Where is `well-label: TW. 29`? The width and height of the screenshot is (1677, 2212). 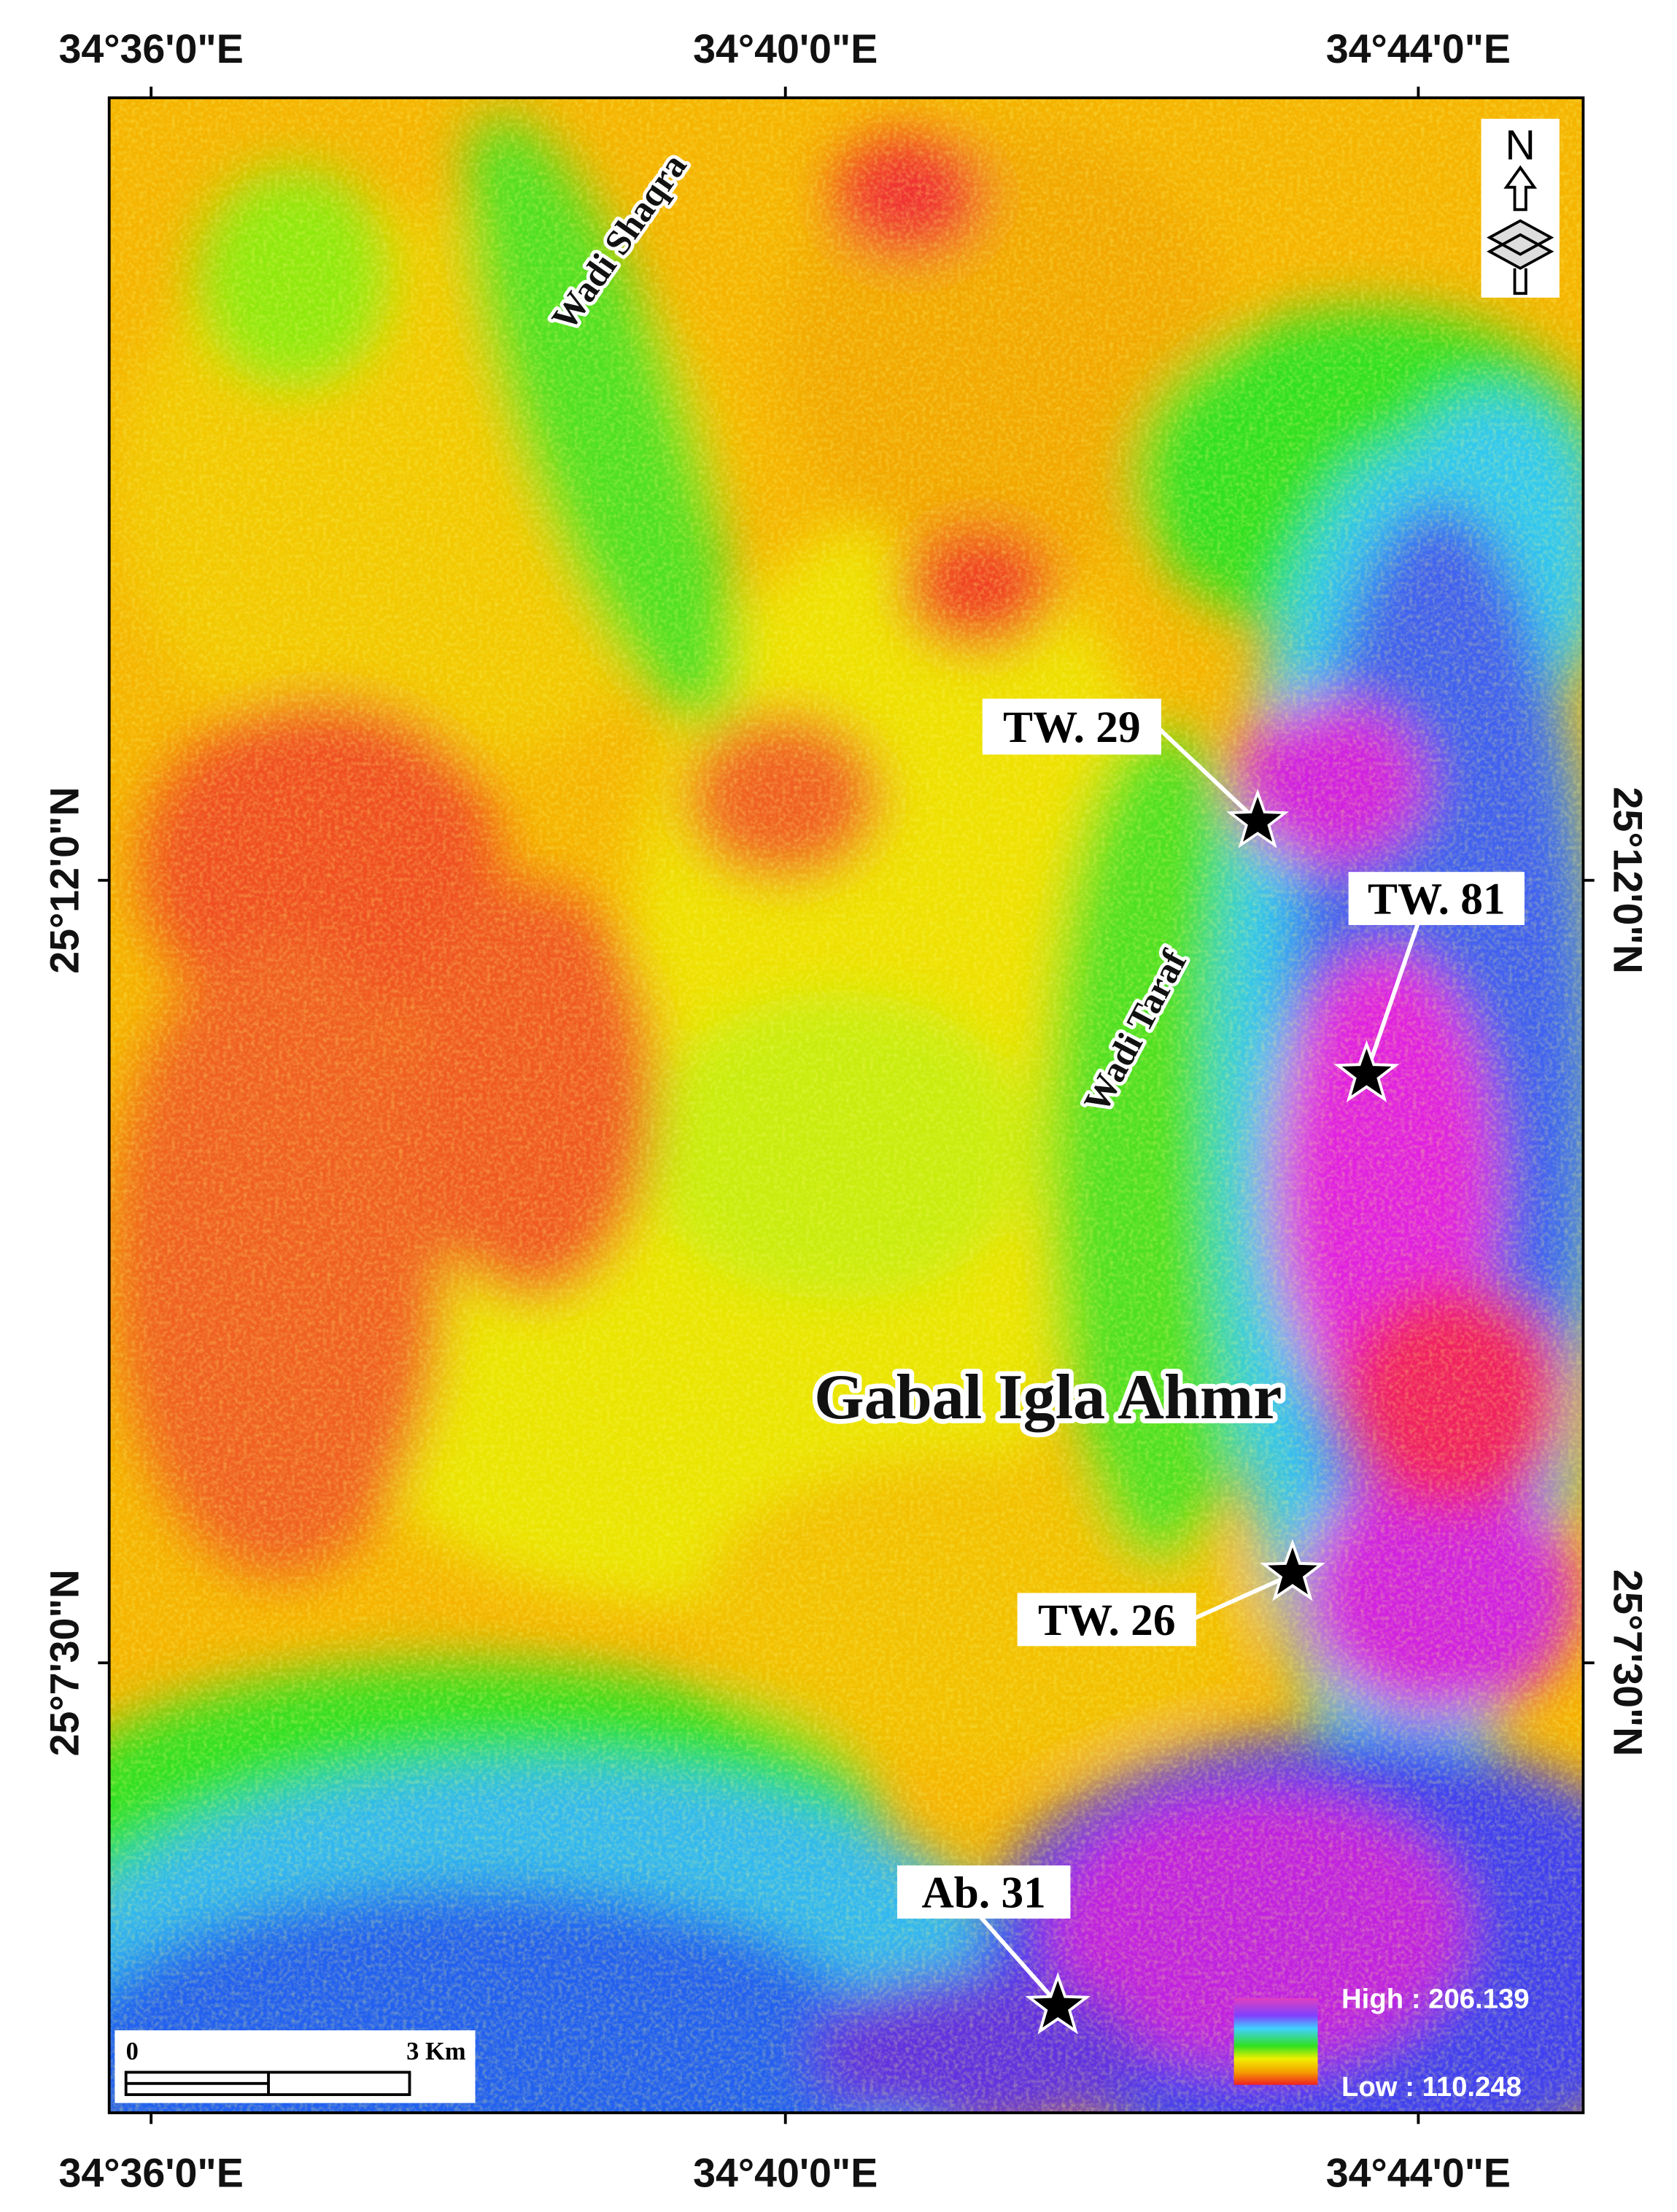 well-label: TW. 29 is located at coordinates (1071, 727).